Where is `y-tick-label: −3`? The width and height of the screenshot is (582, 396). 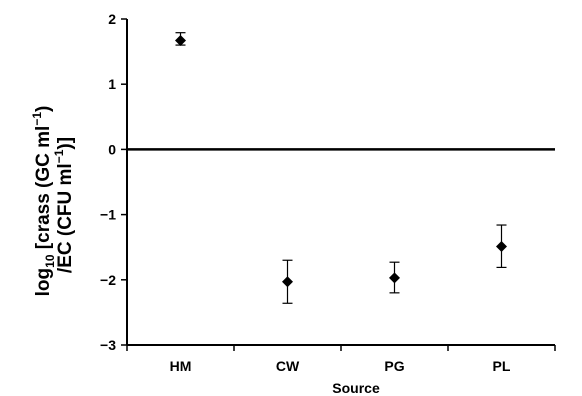 y-tick-label: −3 is located at coordinates (108, 345).